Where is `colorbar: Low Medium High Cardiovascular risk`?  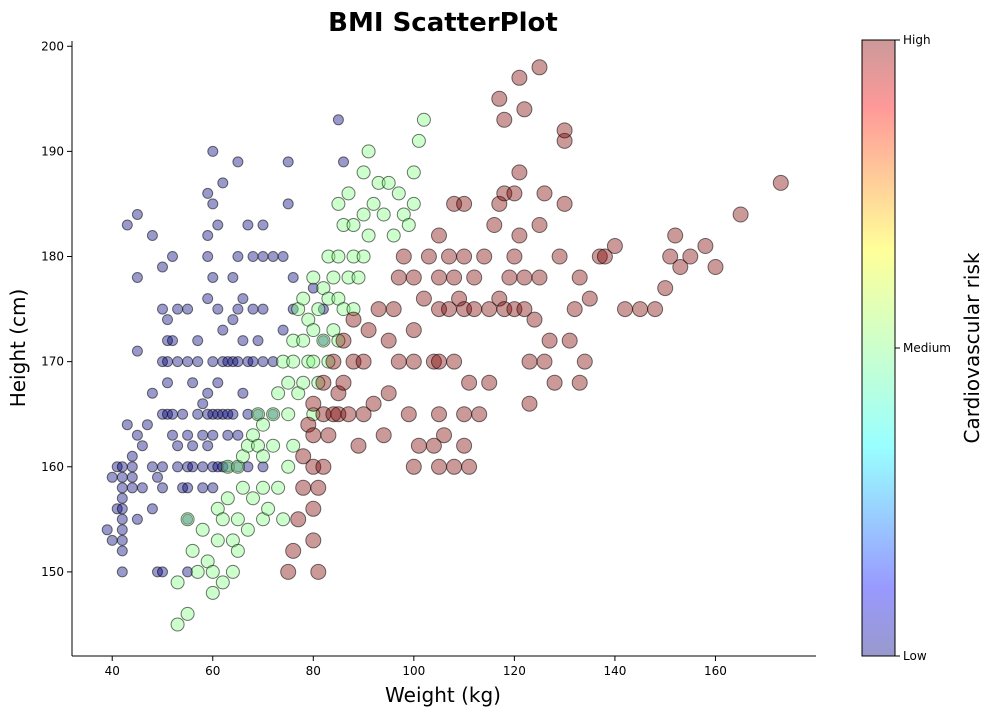 colorbar: Low Medium High Cardiovascular risk is located at coordinates (922, 348).